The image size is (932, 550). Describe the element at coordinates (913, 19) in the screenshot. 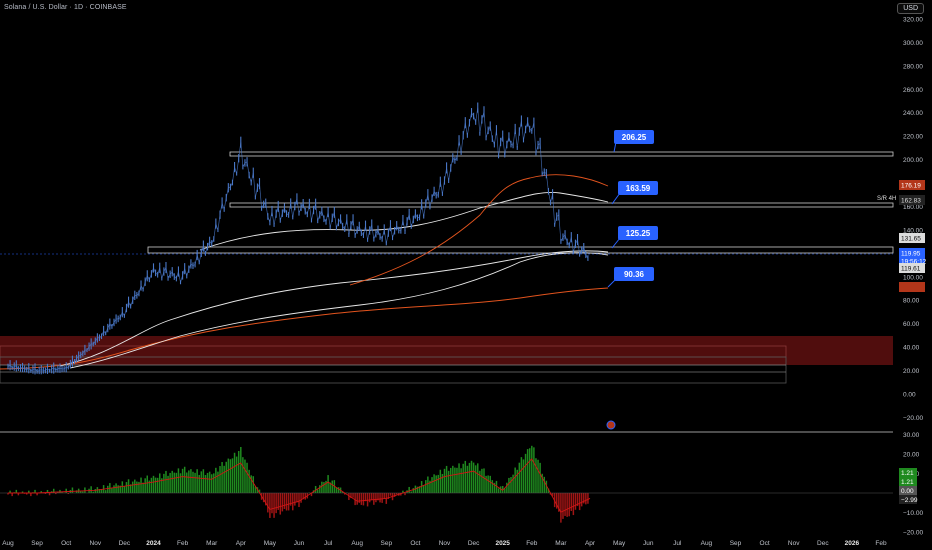

I see `price-tick-label: 320.00` at that location.